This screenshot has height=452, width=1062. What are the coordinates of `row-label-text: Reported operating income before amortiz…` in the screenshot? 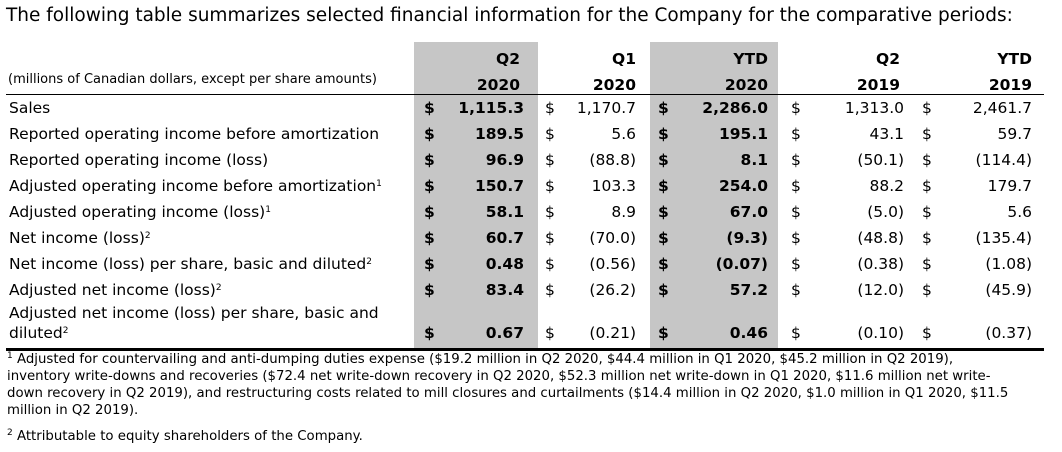 It's located at (194, 134).